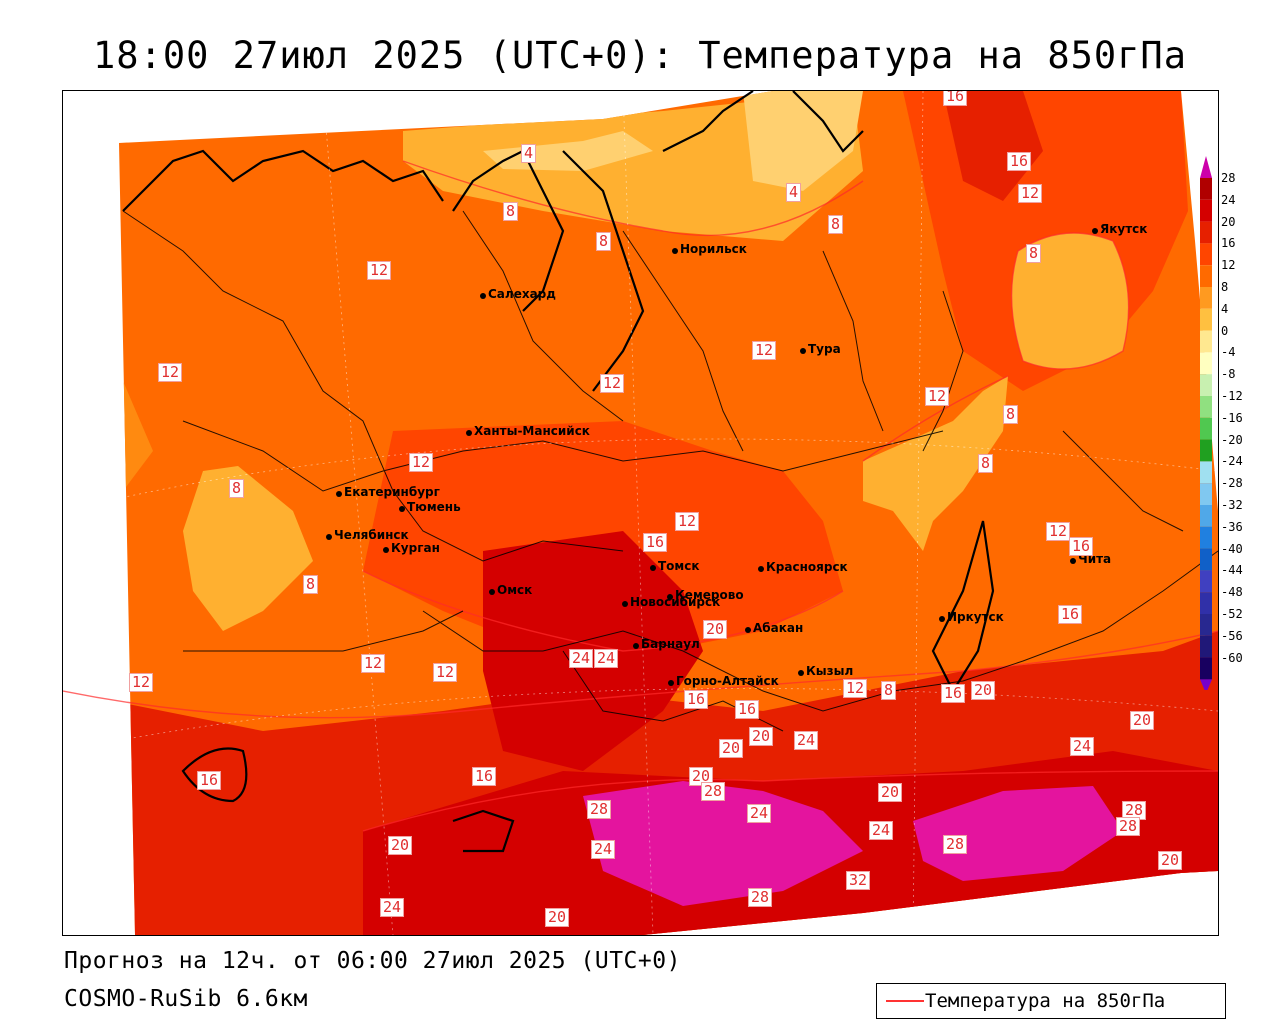 This screenshot has width=1280, height=1024. Describe the element at coordinates (858, 880) in the screenshot. I see `contour-value-label: 32` at that location.